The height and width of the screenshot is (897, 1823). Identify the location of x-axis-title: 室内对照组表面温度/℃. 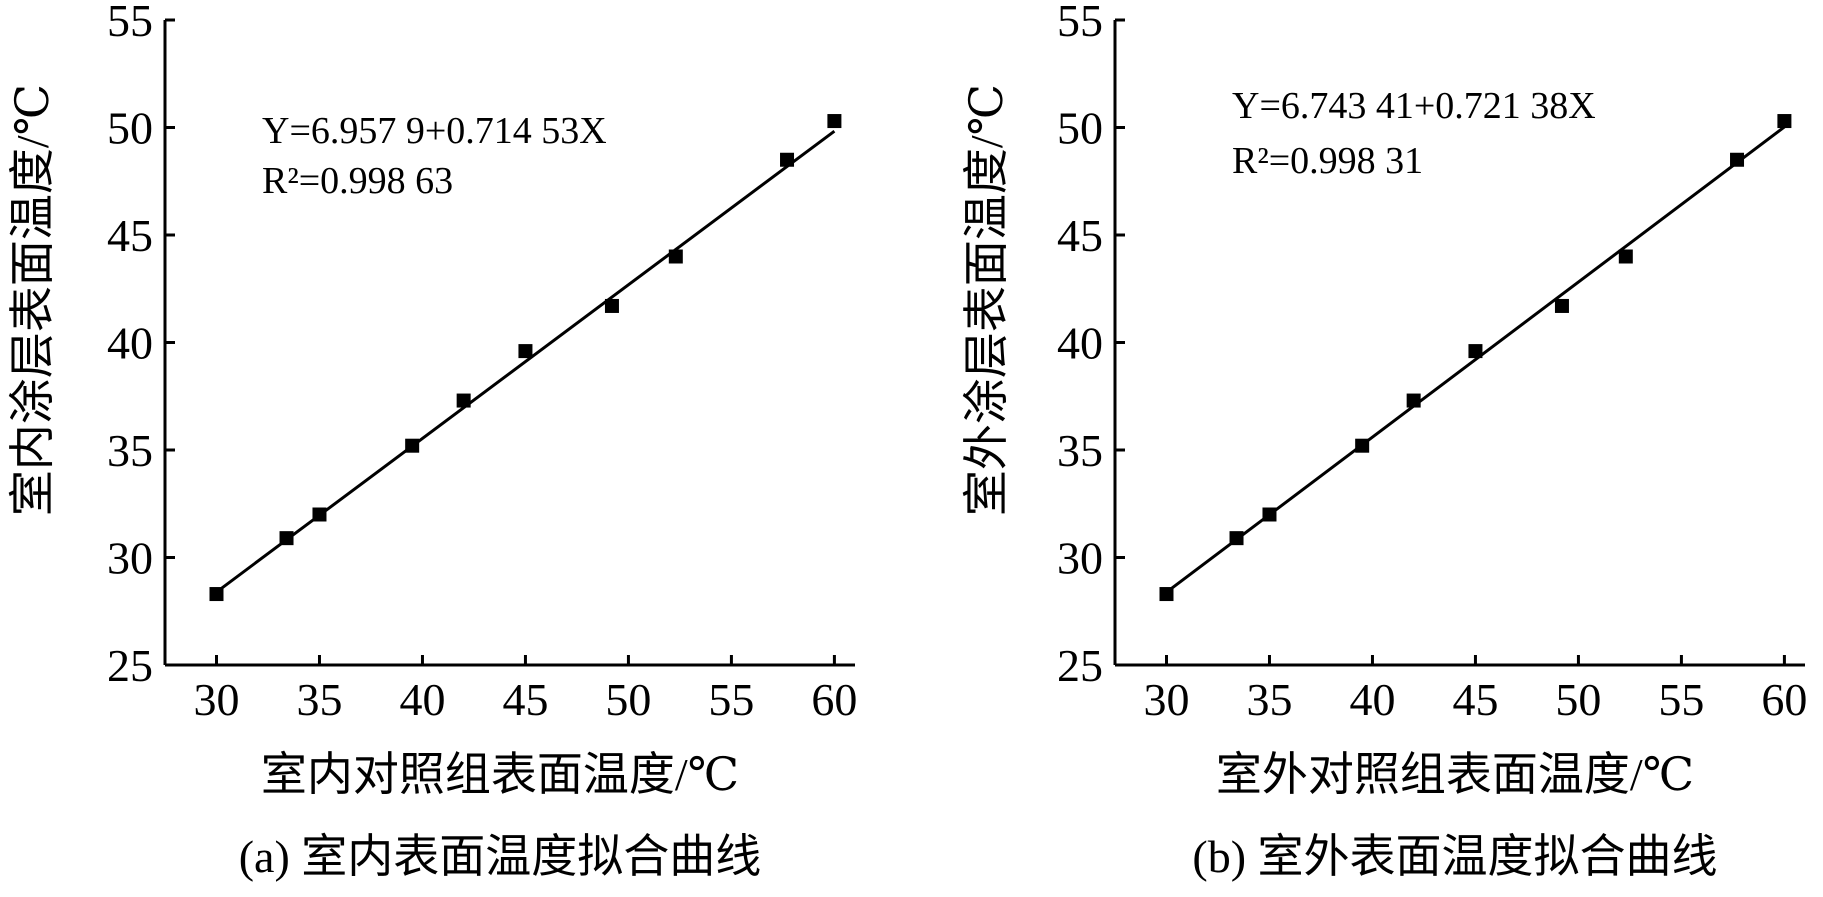
(500, 774).